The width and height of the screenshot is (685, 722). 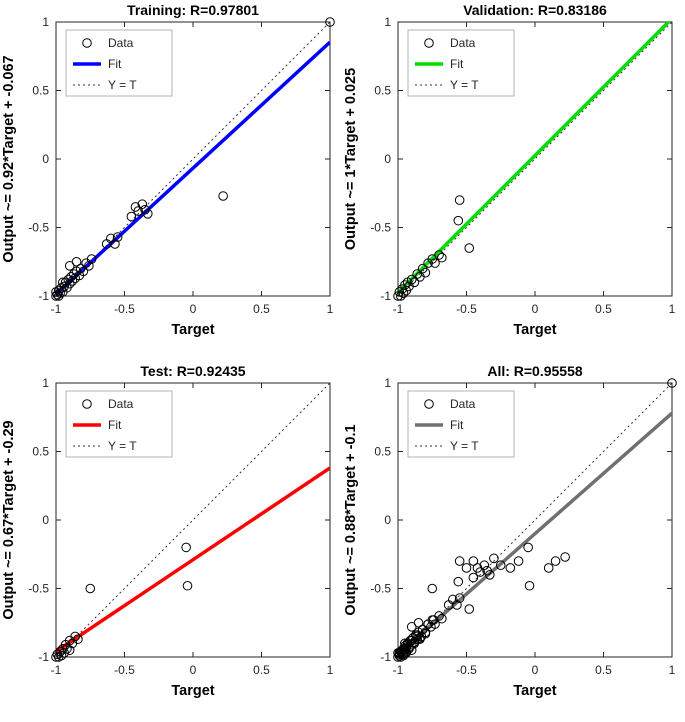 What do you see at coordinates (351, 519) in the screenshot?
I see `y-axis-label: Output ~= 0.88*Target + -0.1` at bounding box center [351, 519].